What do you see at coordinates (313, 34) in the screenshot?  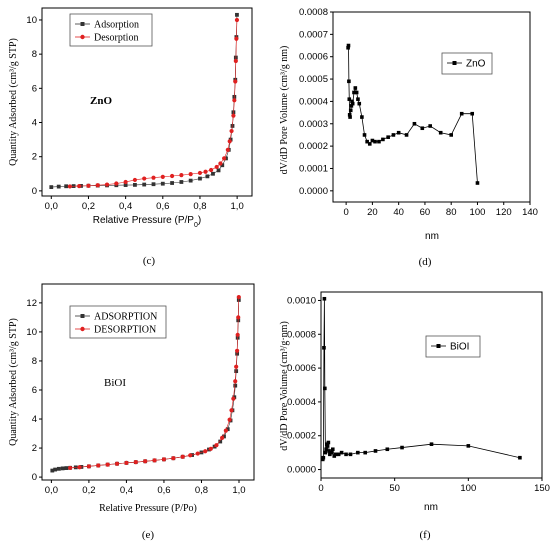 I see `y-tick-label: 0.0007` at bounding box center [313, 34].